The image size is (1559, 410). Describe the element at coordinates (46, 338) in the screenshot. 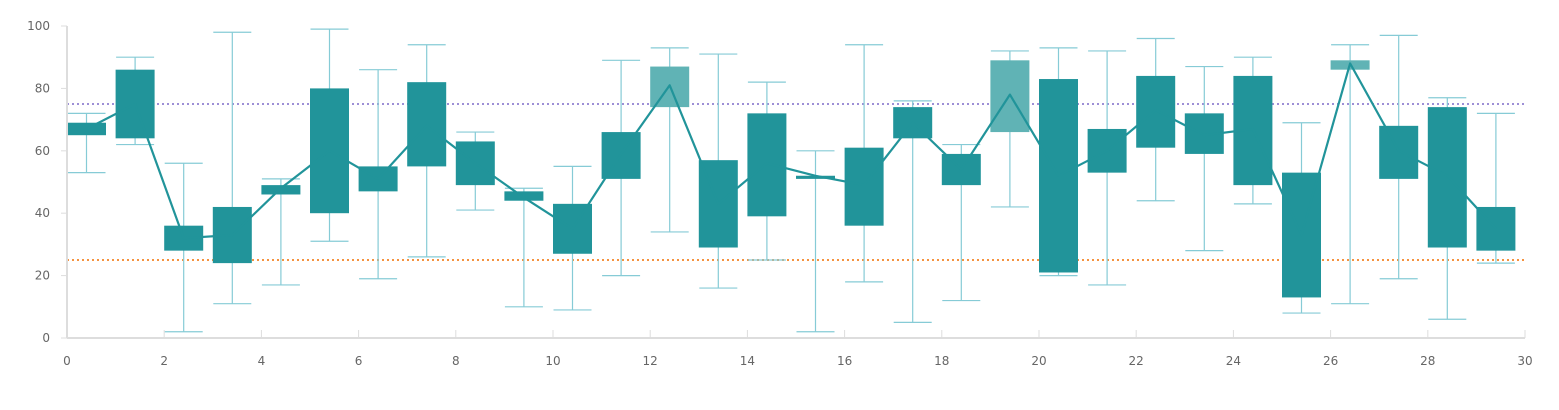

I see `y-tick-label: 0` at that location.